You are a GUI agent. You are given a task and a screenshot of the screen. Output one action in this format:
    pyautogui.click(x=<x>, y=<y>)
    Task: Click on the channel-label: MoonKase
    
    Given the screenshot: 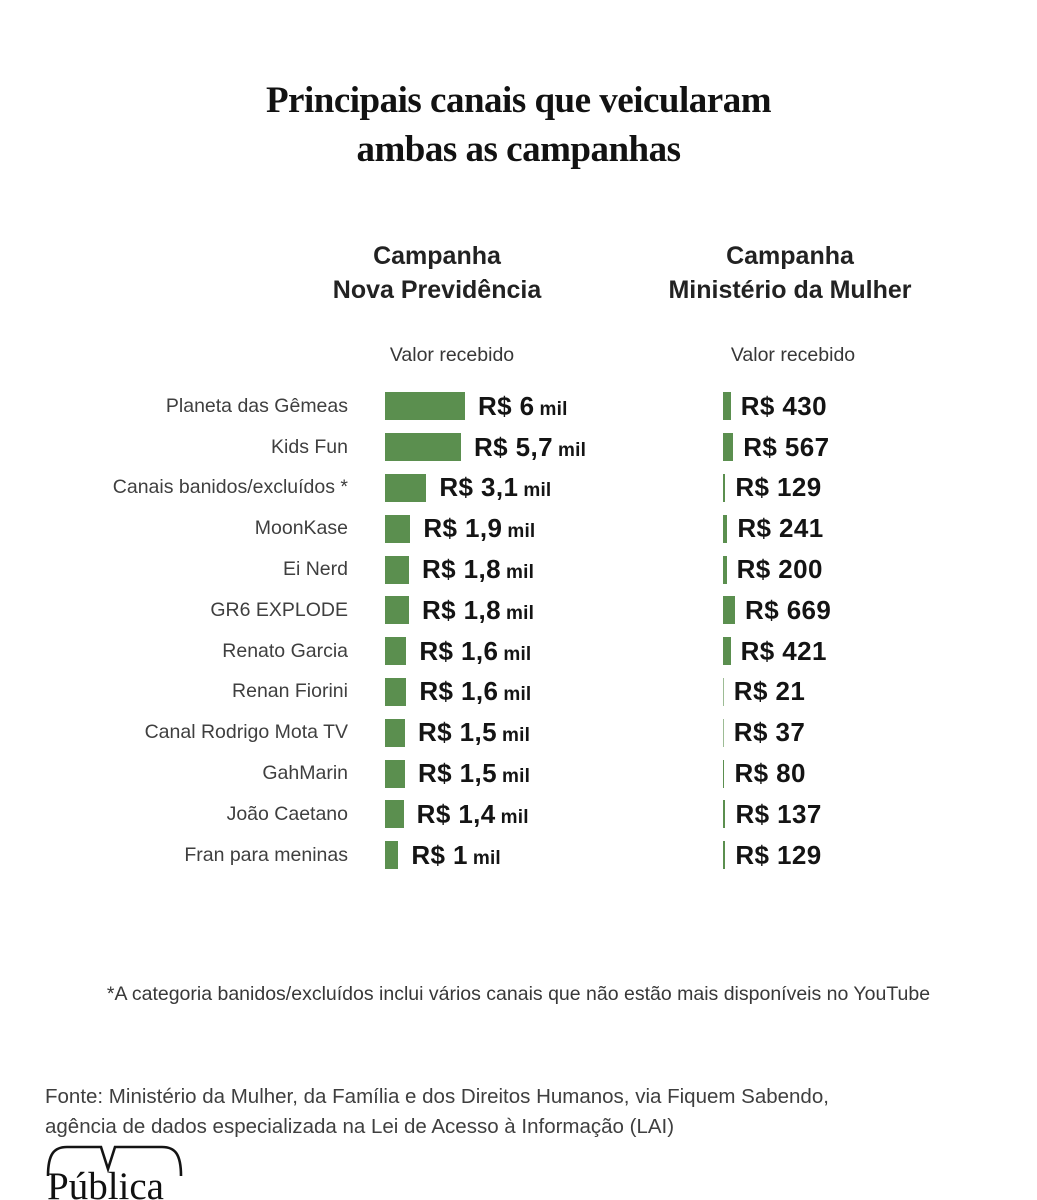 What is the action you would take?
    pyautogui.click(x=301, y=528)
    